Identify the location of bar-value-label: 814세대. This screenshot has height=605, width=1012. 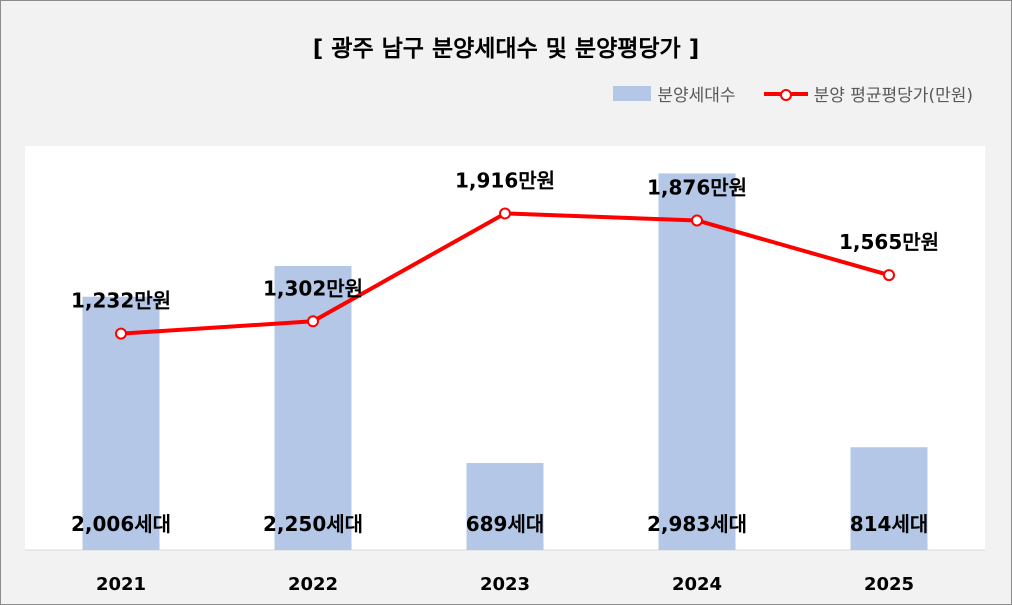
(889, 524).